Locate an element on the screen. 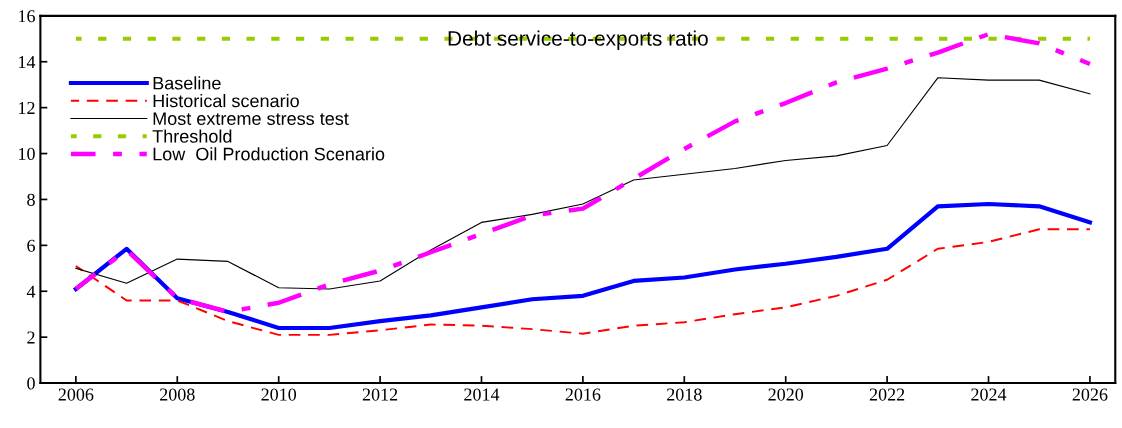 This screenshot has width=1122, height=428. x-tick-label: 2024 is located at coordinates (989, 394).